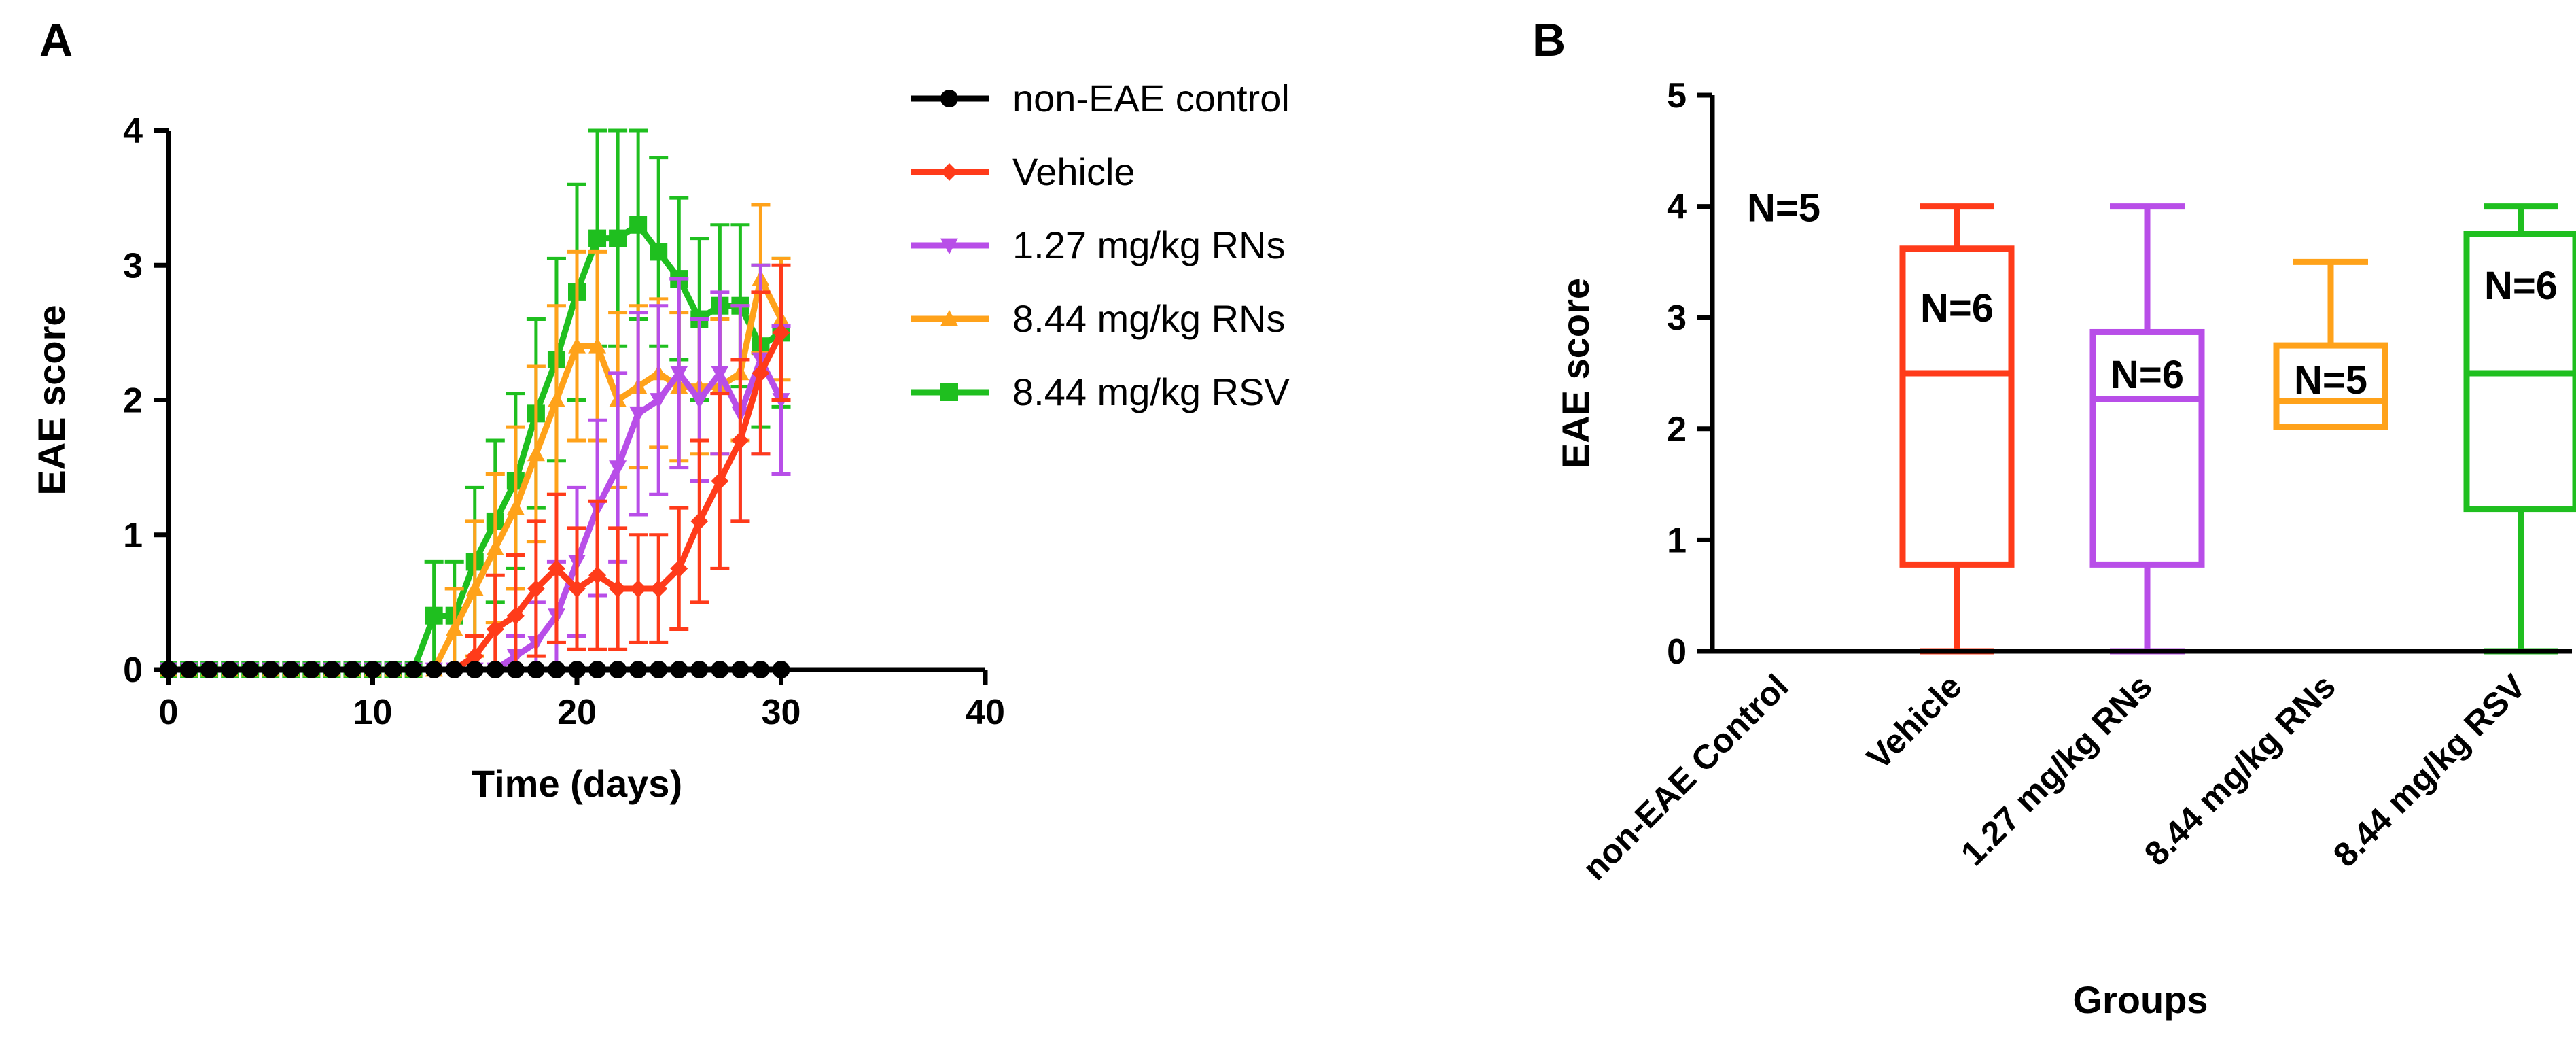 The height and width of the screenshot is (1051, 2576). What do you see at coordinates (577, 712) in the screenshot?
I see `a-x-tick-label: 20` at bounding box center [577, 712].